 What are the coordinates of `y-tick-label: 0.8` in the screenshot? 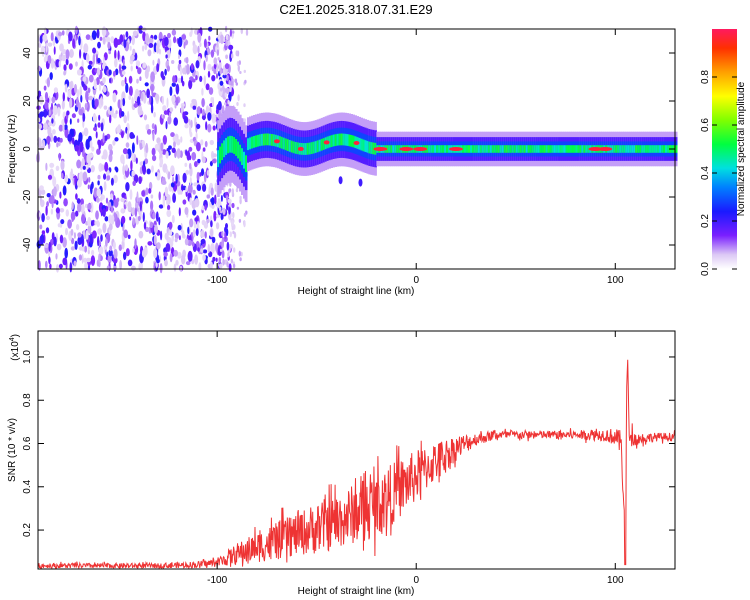 It's located at (27, 400).